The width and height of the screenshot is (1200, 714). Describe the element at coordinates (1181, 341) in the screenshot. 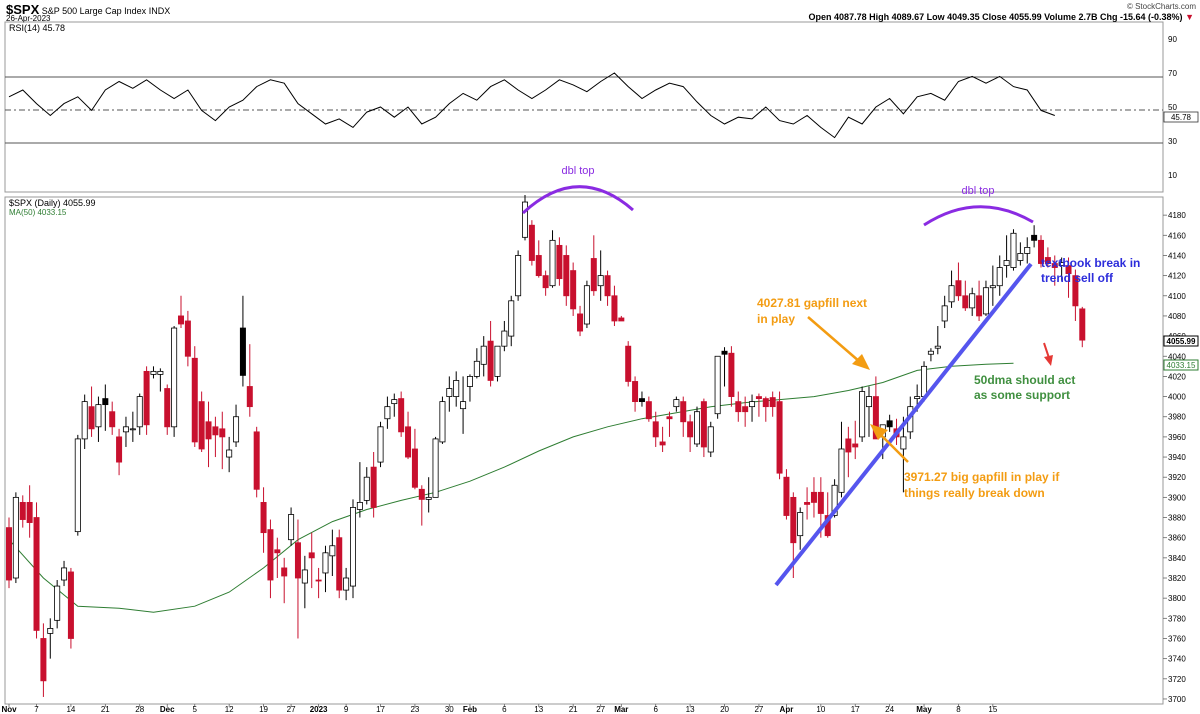

I see `close-tag: 4055.99` at that location.